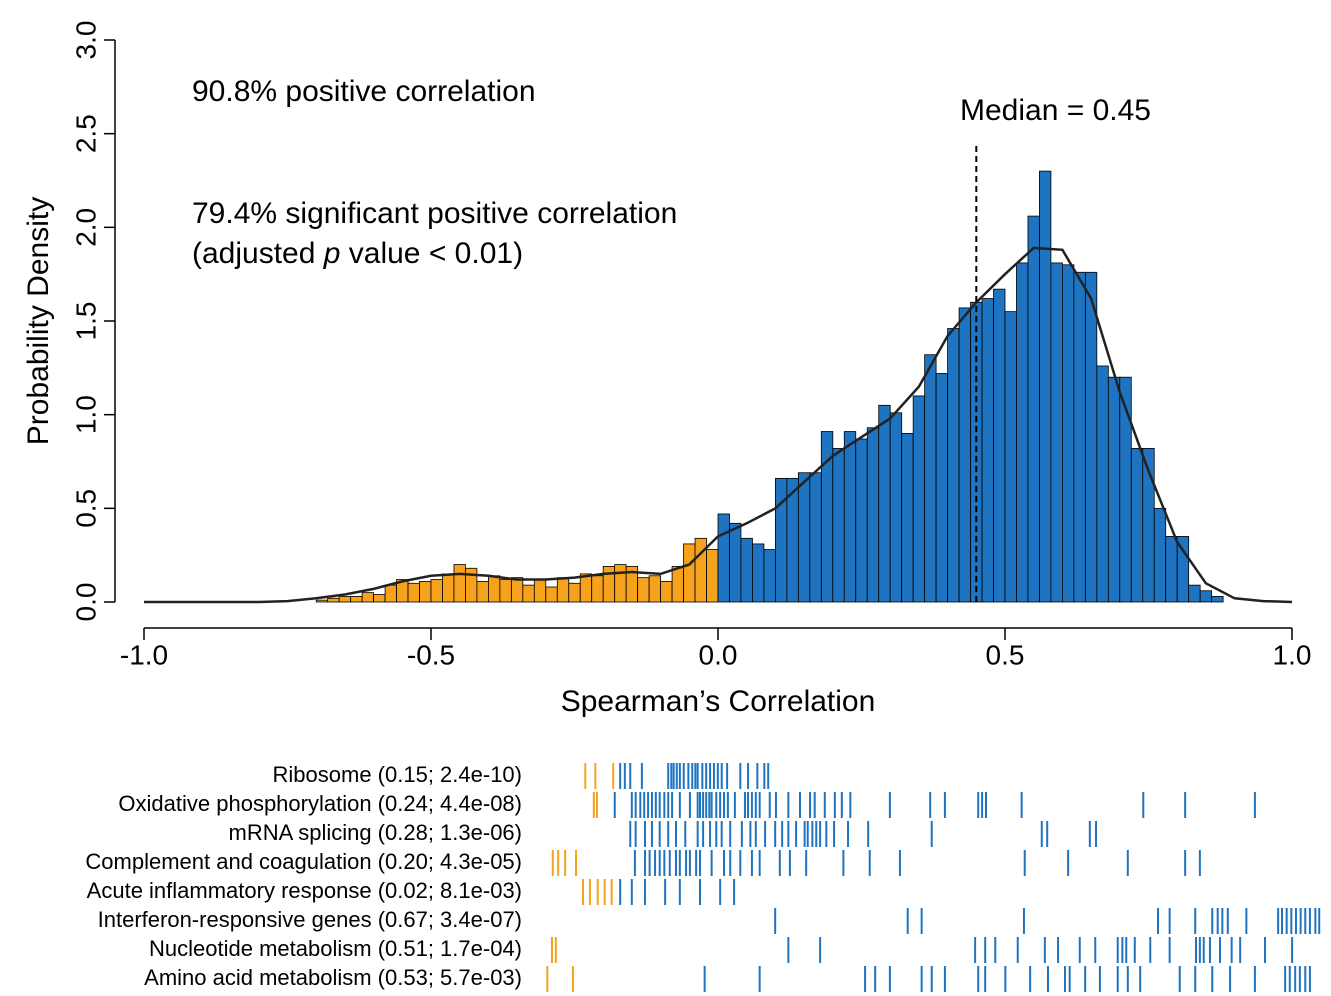 The width and height of the screenshot is (1331, 996). Describe the element at coordinates (85, 40) in the screenshot. I see `y-tick-label: 3.0` at that location.